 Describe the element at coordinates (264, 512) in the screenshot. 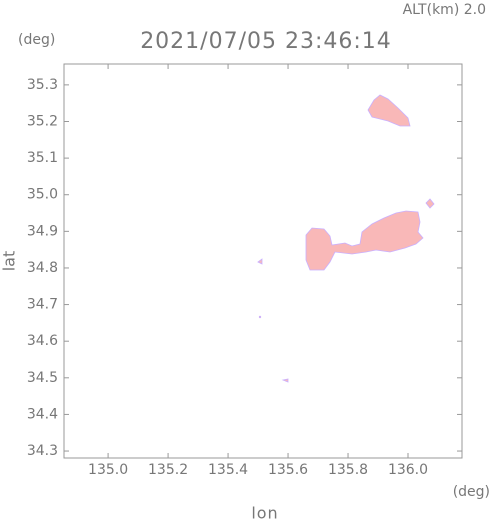

I see `x-axis-label: lon` at that location.